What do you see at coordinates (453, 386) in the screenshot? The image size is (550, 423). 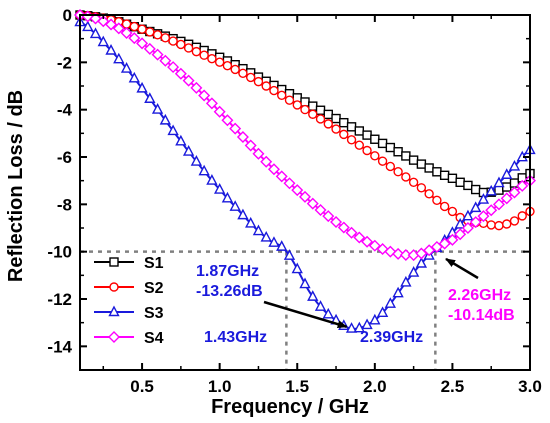 I see `x-tick-label: 2.5` at bounding box center [453, 386].